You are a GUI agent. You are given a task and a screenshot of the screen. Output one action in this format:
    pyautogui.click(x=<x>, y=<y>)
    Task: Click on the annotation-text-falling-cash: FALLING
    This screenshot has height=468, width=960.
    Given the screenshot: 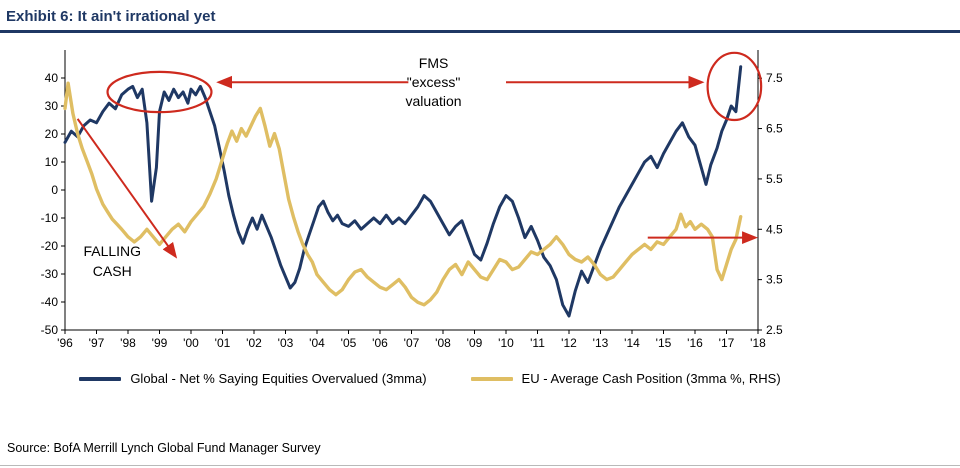 What is the action you would take?
    pyautogui.click(x=112, y=251)
    